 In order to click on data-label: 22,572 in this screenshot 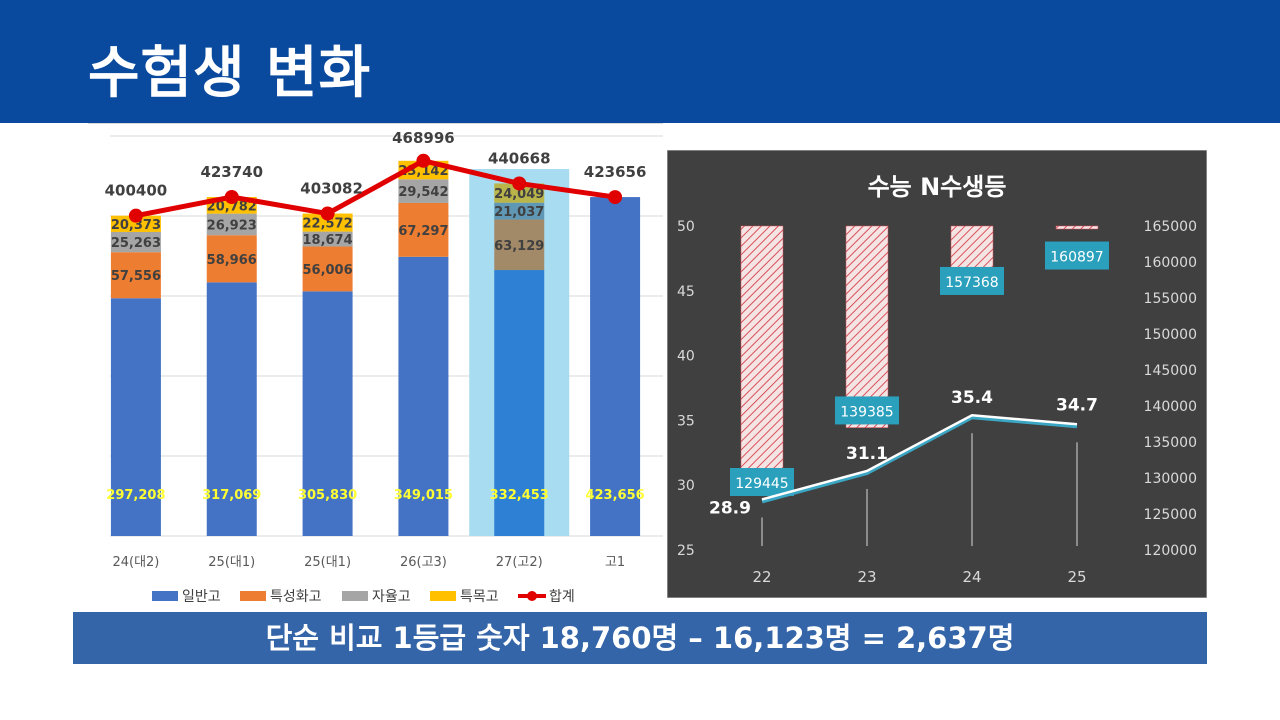, I will do `click(327, 224)`.